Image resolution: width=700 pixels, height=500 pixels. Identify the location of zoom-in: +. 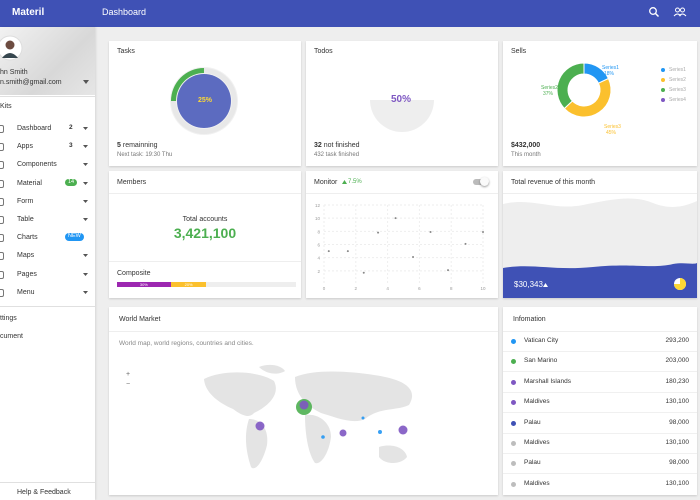
(128, 374).